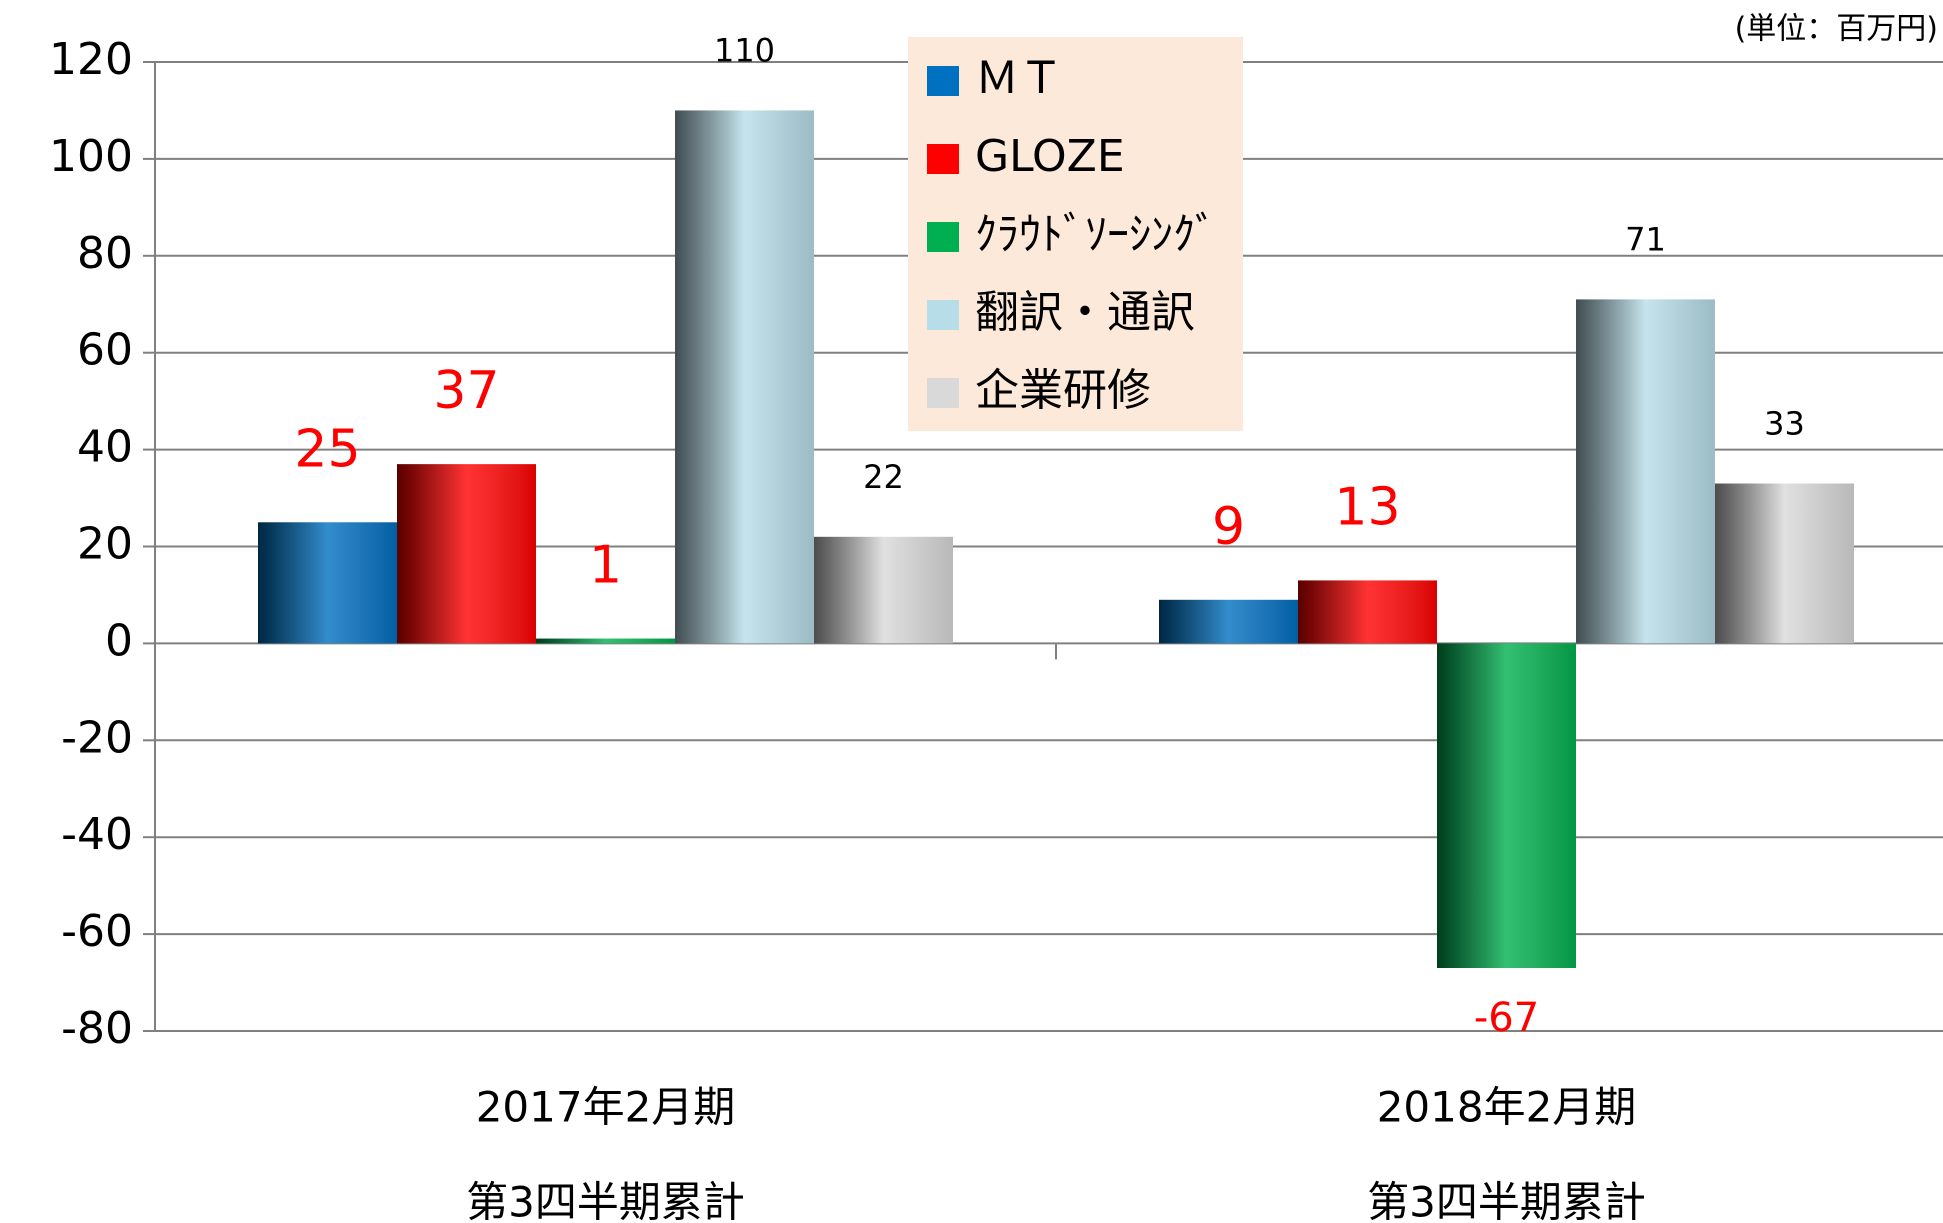 The height and width of the screenshot is (1223, 1943). Describe the element at coordinates (91, 59) in the screenshot. I see `y-tick-label: 120` at that location.